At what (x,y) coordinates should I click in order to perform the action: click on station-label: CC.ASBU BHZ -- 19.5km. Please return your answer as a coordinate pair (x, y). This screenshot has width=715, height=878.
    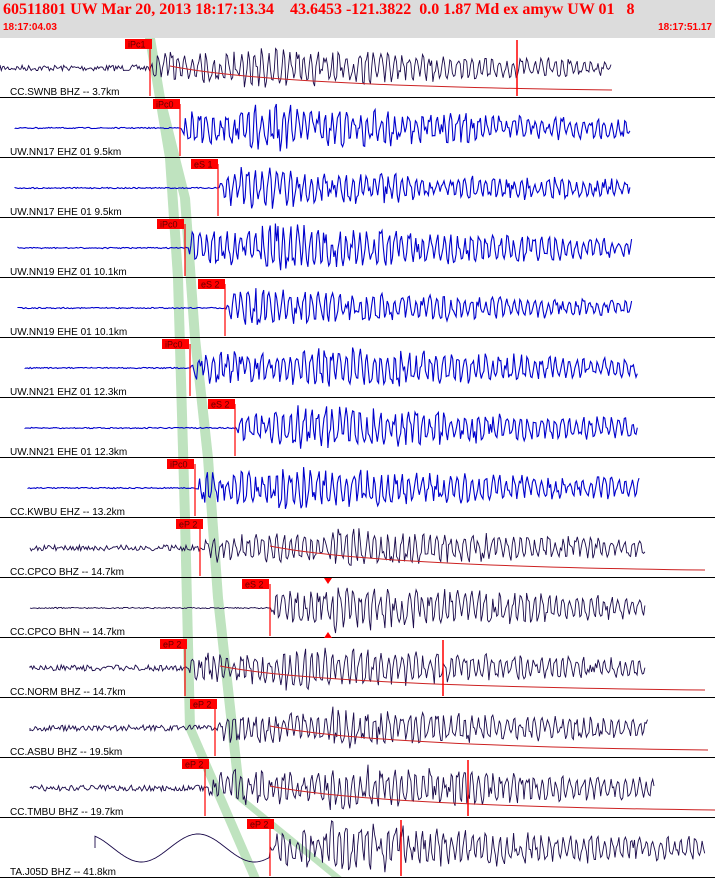
    Looking at the image, I should click on (66, 752).